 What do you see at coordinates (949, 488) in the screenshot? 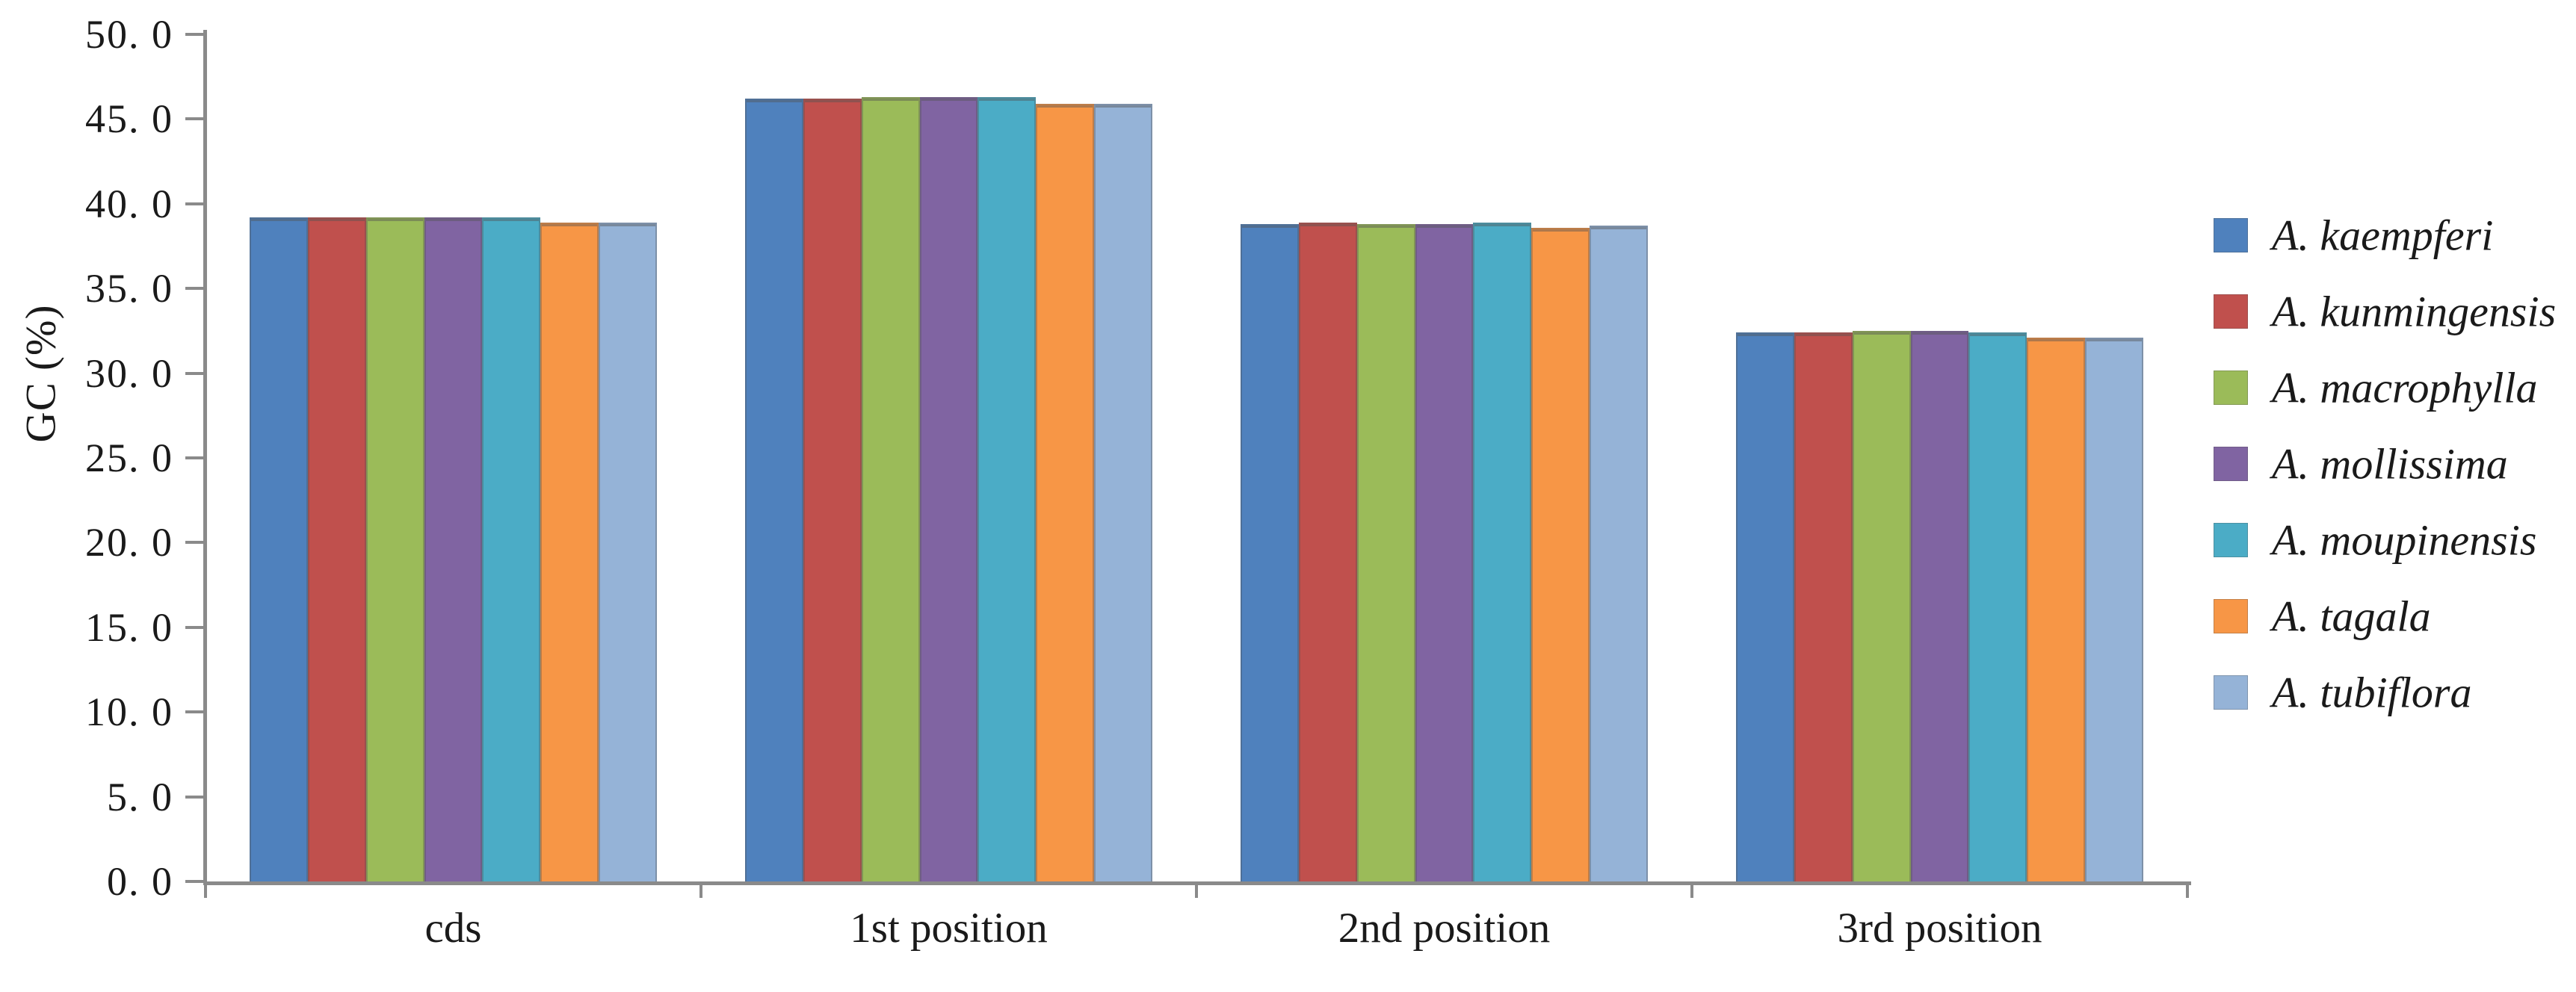
I see `bar-a-mollissima-1st-position` at bounding box center [949, 488].